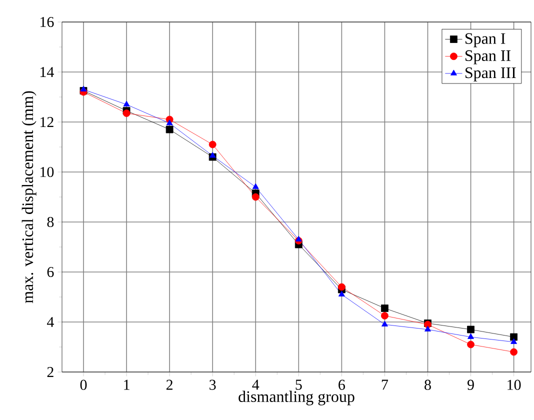  Describe the element at coordinates (47, 122) in the screenshot. I see `y-tick-label: 12` at that location.